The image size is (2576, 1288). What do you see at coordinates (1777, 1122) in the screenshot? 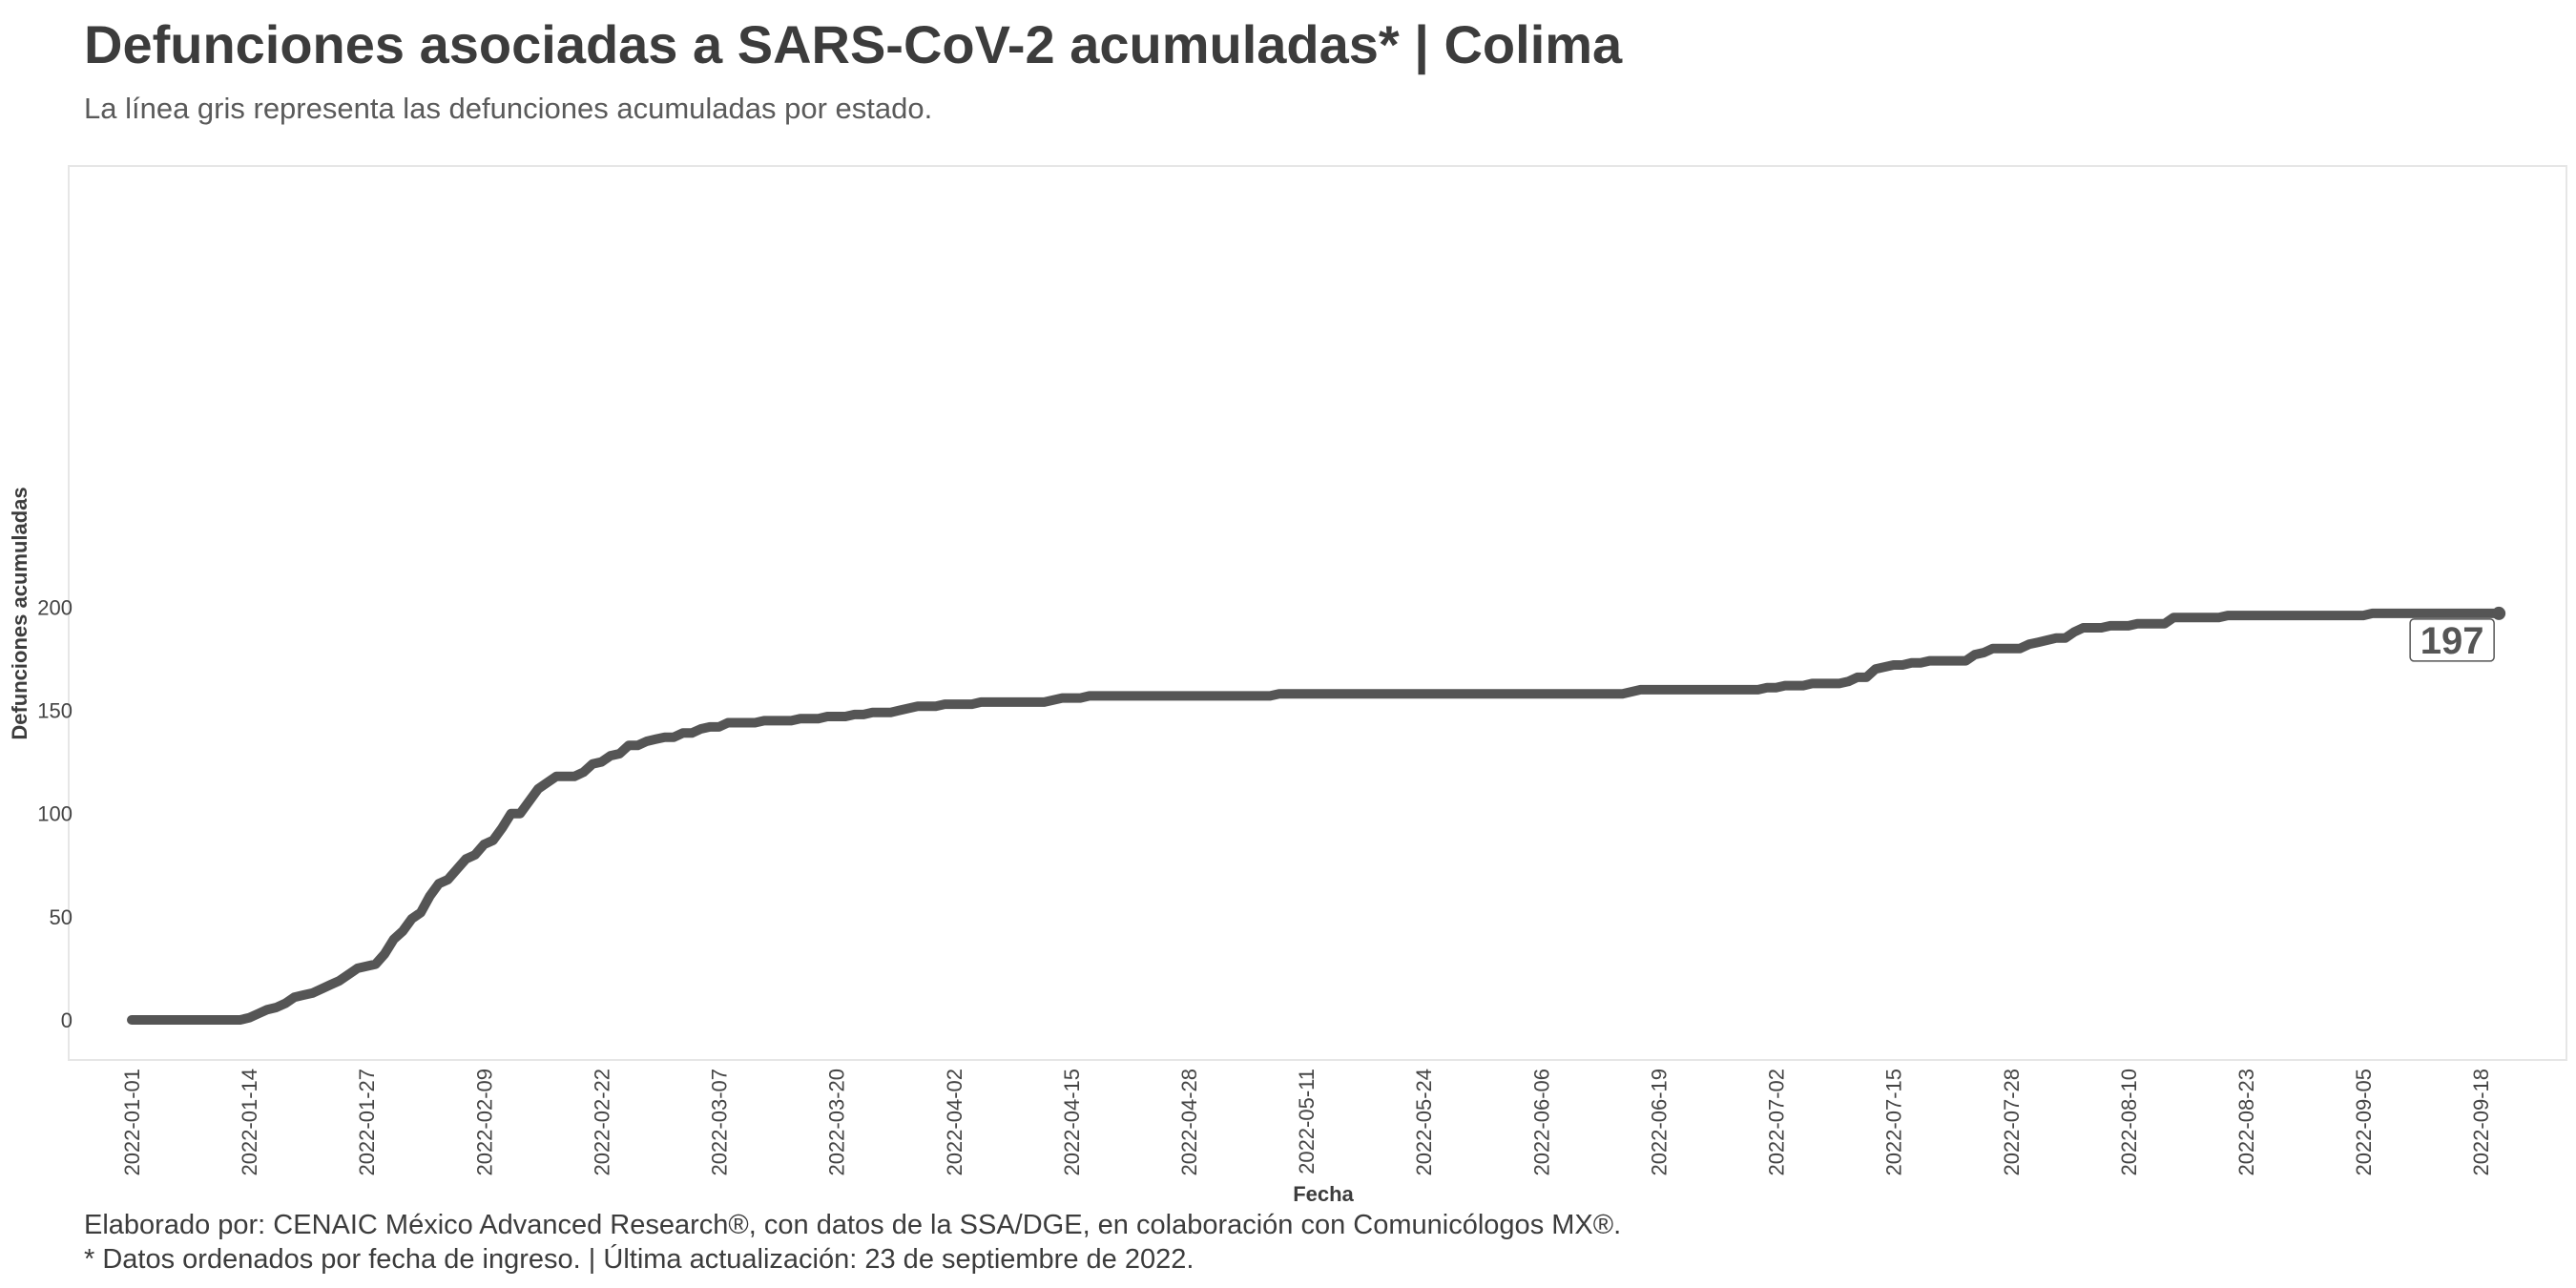
I see `x-tick-label: 2022-07-02` at bounding box center [1777, 1122].